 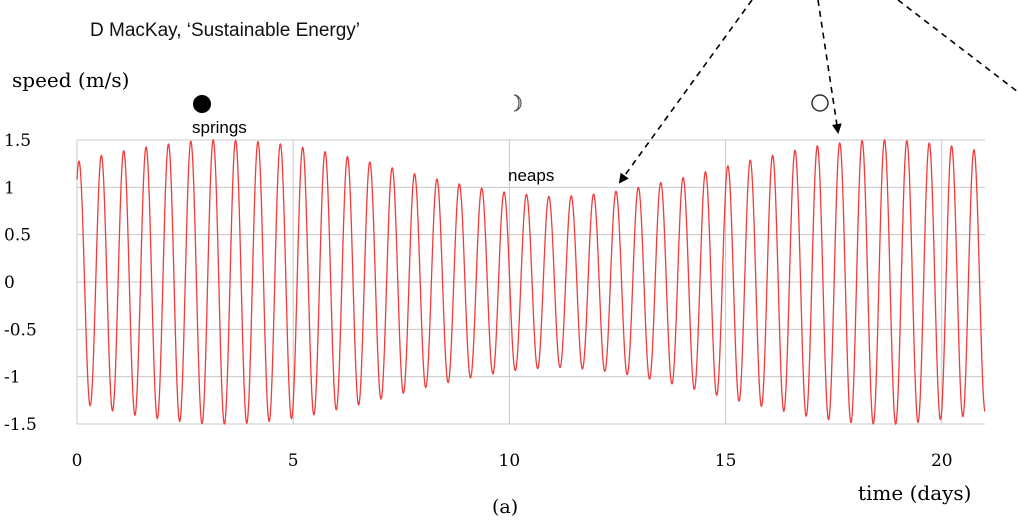 What do you see at coordinates (820, 103) in the screenshot?
I see `open-circle-icon` at bounding box center [820, 103].